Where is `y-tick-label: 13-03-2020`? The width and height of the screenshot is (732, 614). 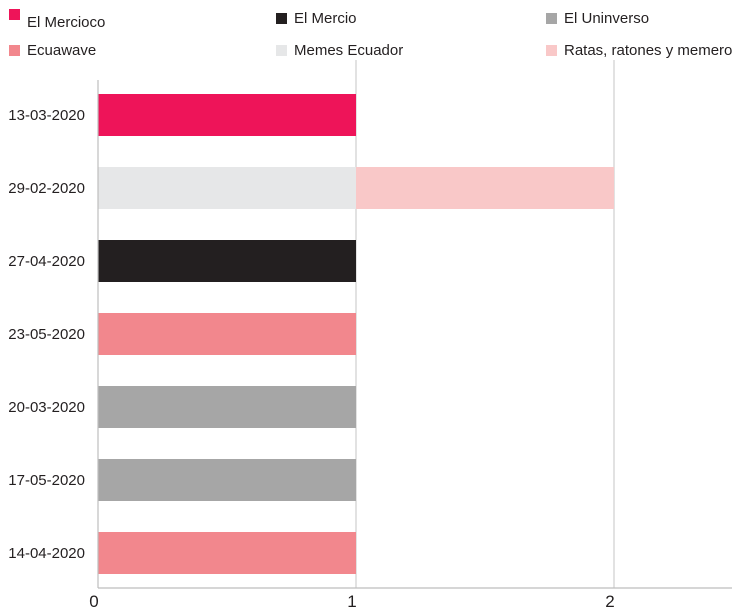 y-tick-label: 13-03-2020 is located at coordinates (46, 115).